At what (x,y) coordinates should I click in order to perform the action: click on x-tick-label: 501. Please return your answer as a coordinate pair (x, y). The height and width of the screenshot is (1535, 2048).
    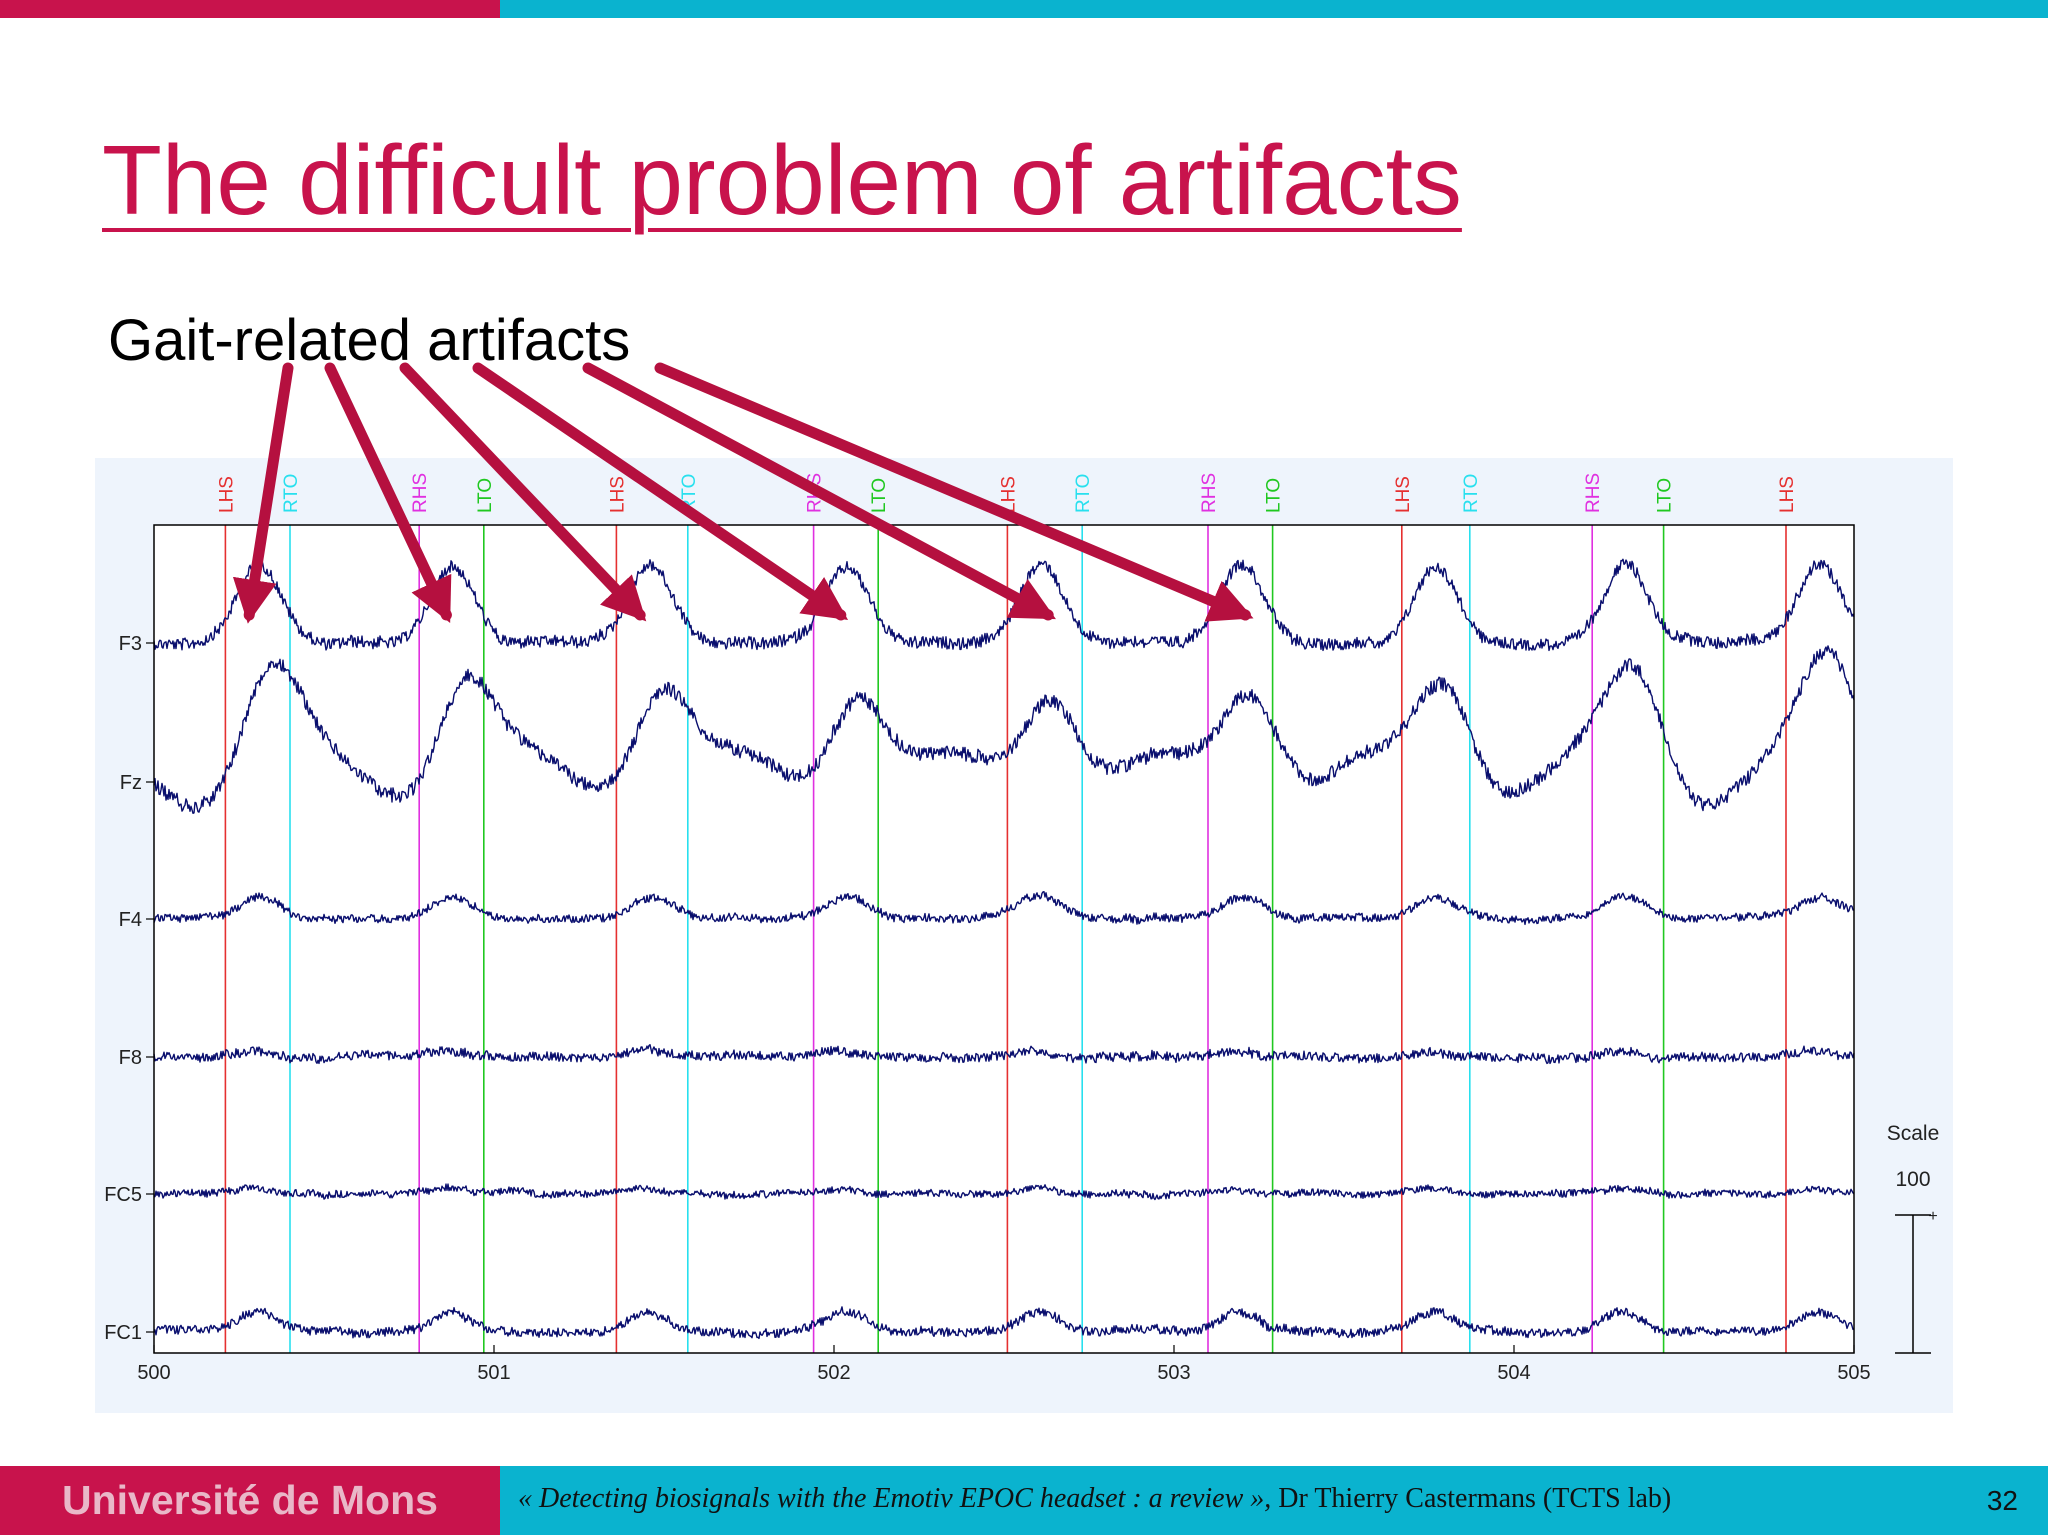
    Looking at the image, I should click on (493, 1373).